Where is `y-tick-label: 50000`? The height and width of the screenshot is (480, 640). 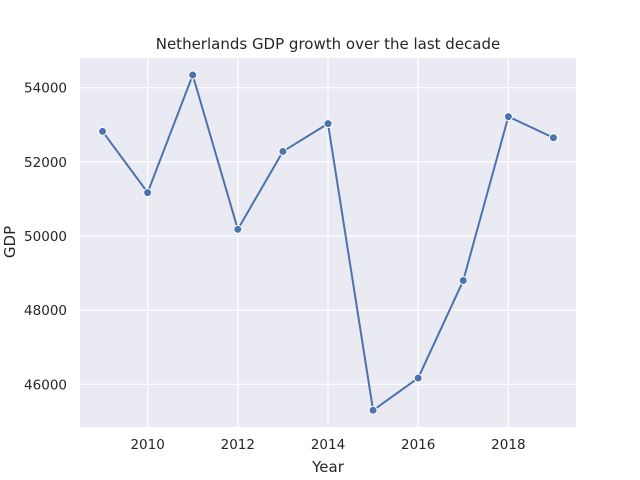
y-tick-label: 50000 is located at coordinates (45, 237).